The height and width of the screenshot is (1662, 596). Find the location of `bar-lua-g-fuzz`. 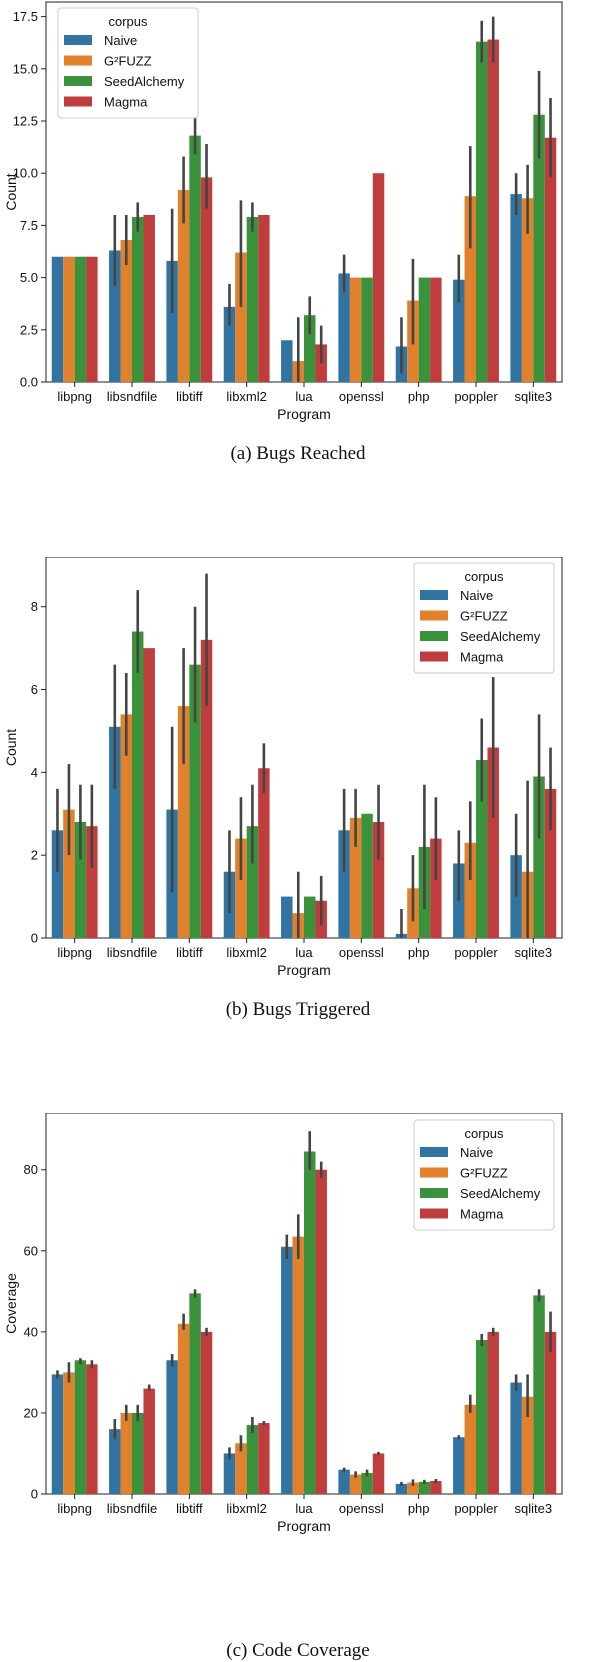

bar-lua-g-fuzz is located at coordinates (298, 1365).